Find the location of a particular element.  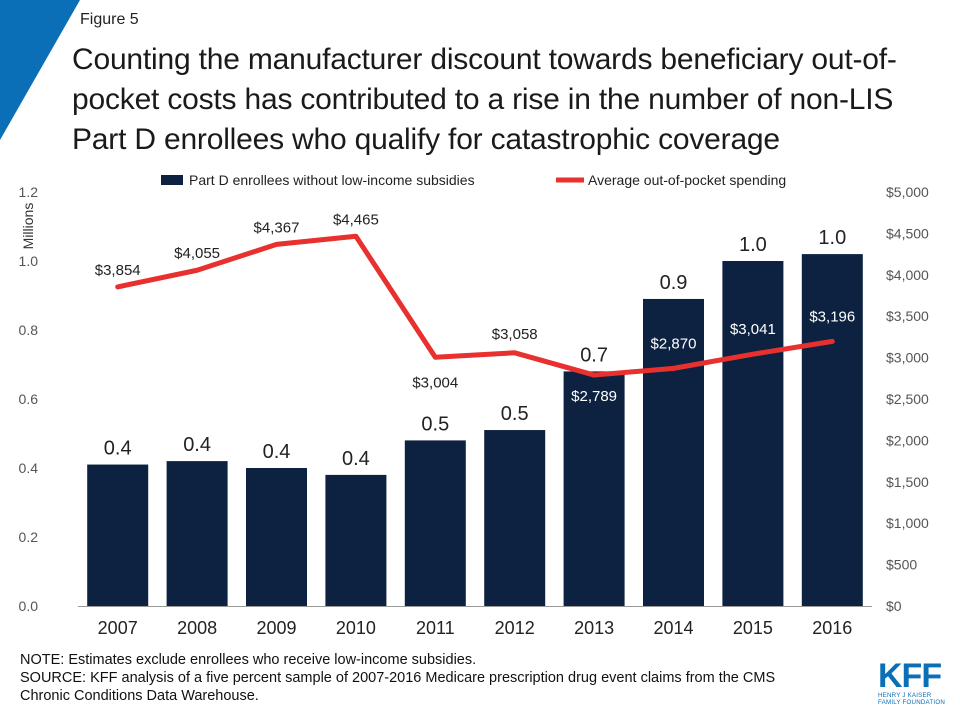

line-data-label: $2,789 is located at coordinates (594, 396).